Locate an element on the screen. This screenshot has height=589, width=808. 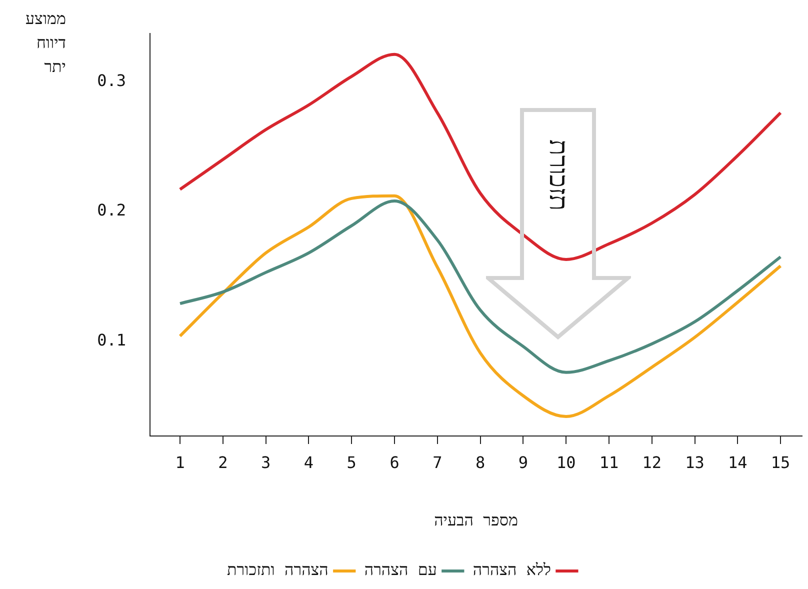
x-tick-label: 8 is located at coordinates (480, 462).